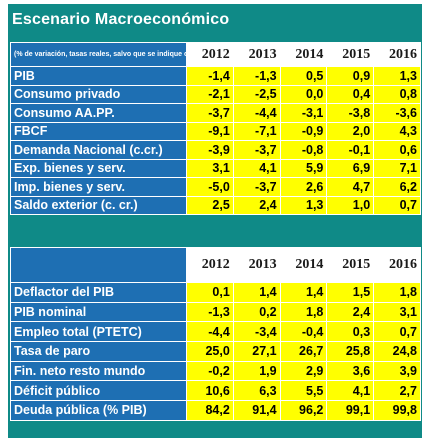 The image size is (430, 442). I want to click on value-cell: 25,8, so click(350, 351).